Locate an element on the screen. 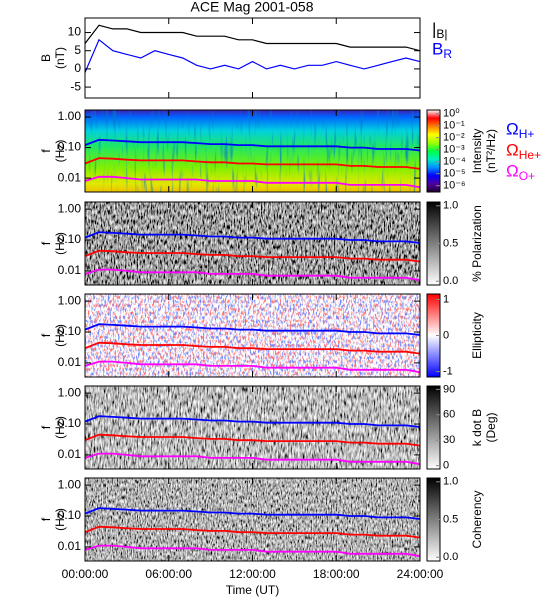 The height and width of the screenshot is (600, 550). panel: 1.00 0.10 0.01 f (Hz) -1 0 1 Ellipticity is located at coordinates (261, 335).